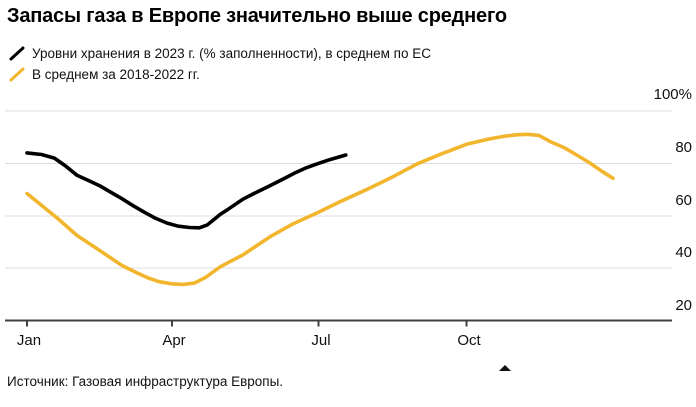 The height and width of the screenshot is (407, 696). Describe the element at coordinates (683, 147) in the screenshot. I see `y-axis-label-80: 80` at that location.